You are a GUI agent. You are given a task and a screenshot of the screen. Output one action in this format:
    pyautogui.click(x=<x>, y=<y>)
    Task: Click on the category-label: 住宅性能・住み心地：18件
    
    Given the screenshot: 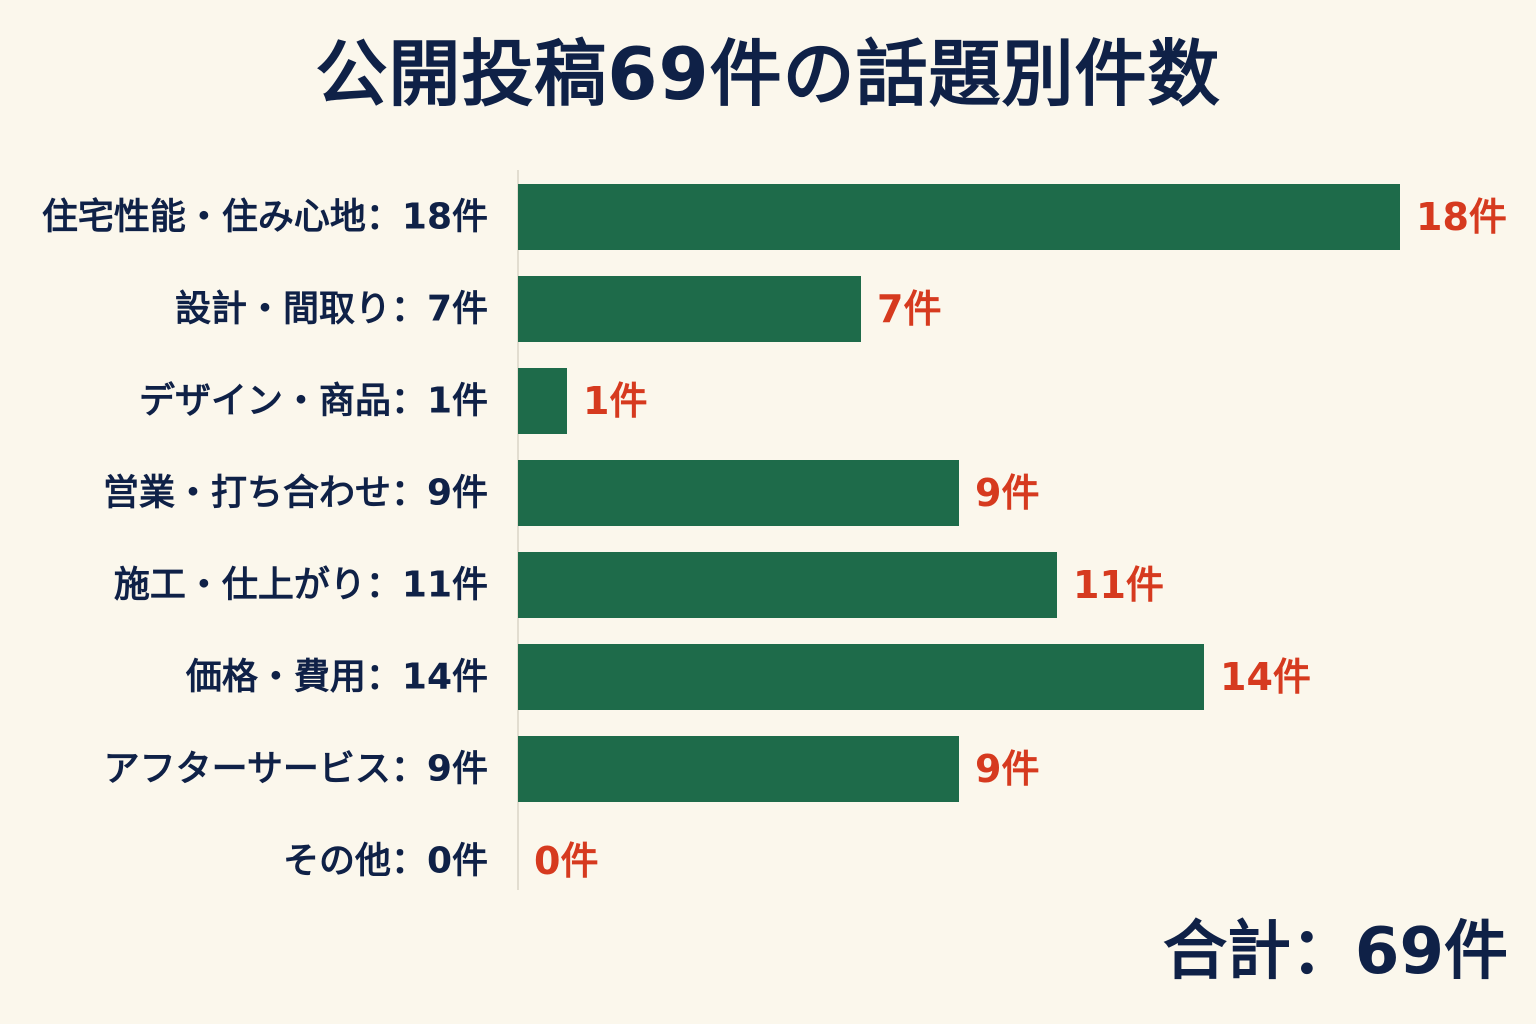 What is the action you would take?
    pyautogui.click(x=265, y=217)
    